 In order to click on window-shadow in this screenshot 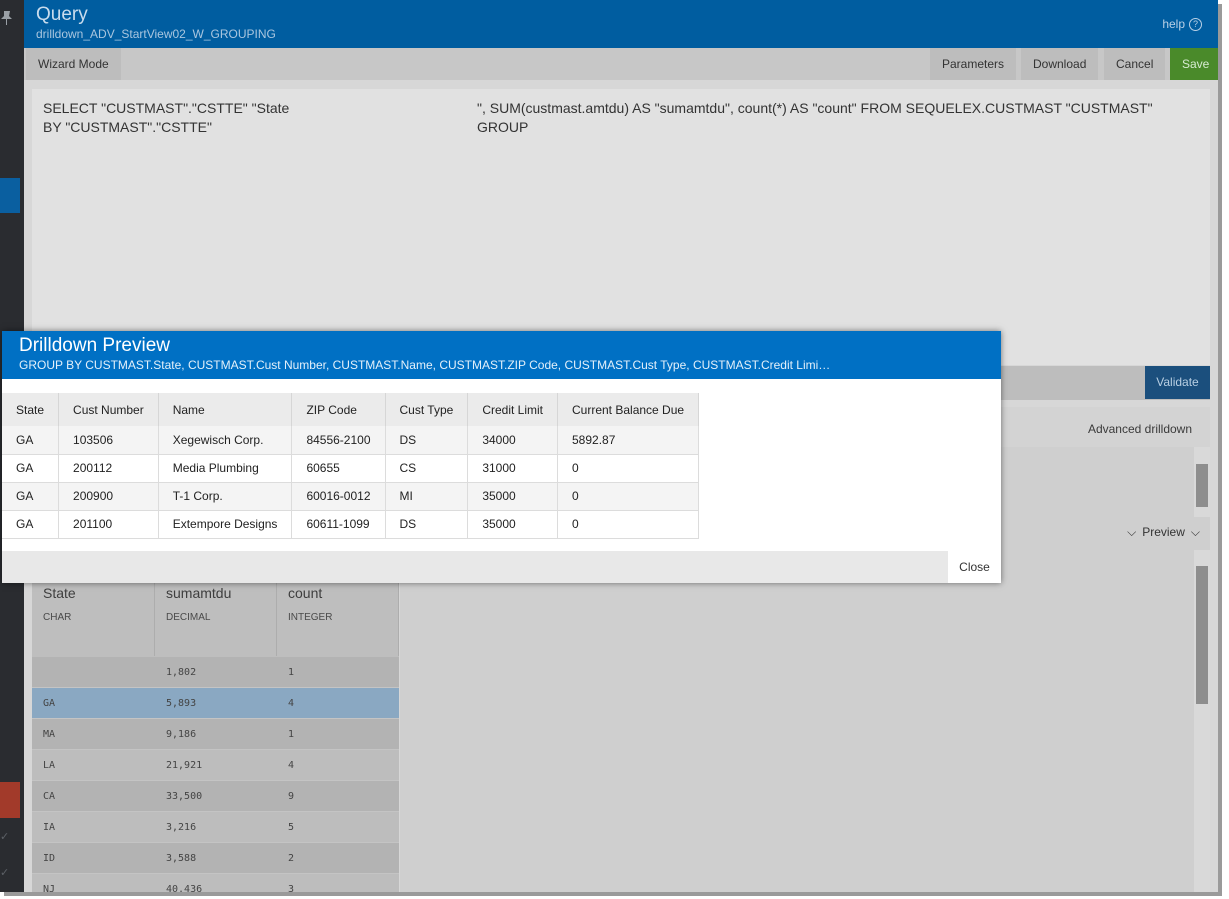, I will do `click(613, 894)`.